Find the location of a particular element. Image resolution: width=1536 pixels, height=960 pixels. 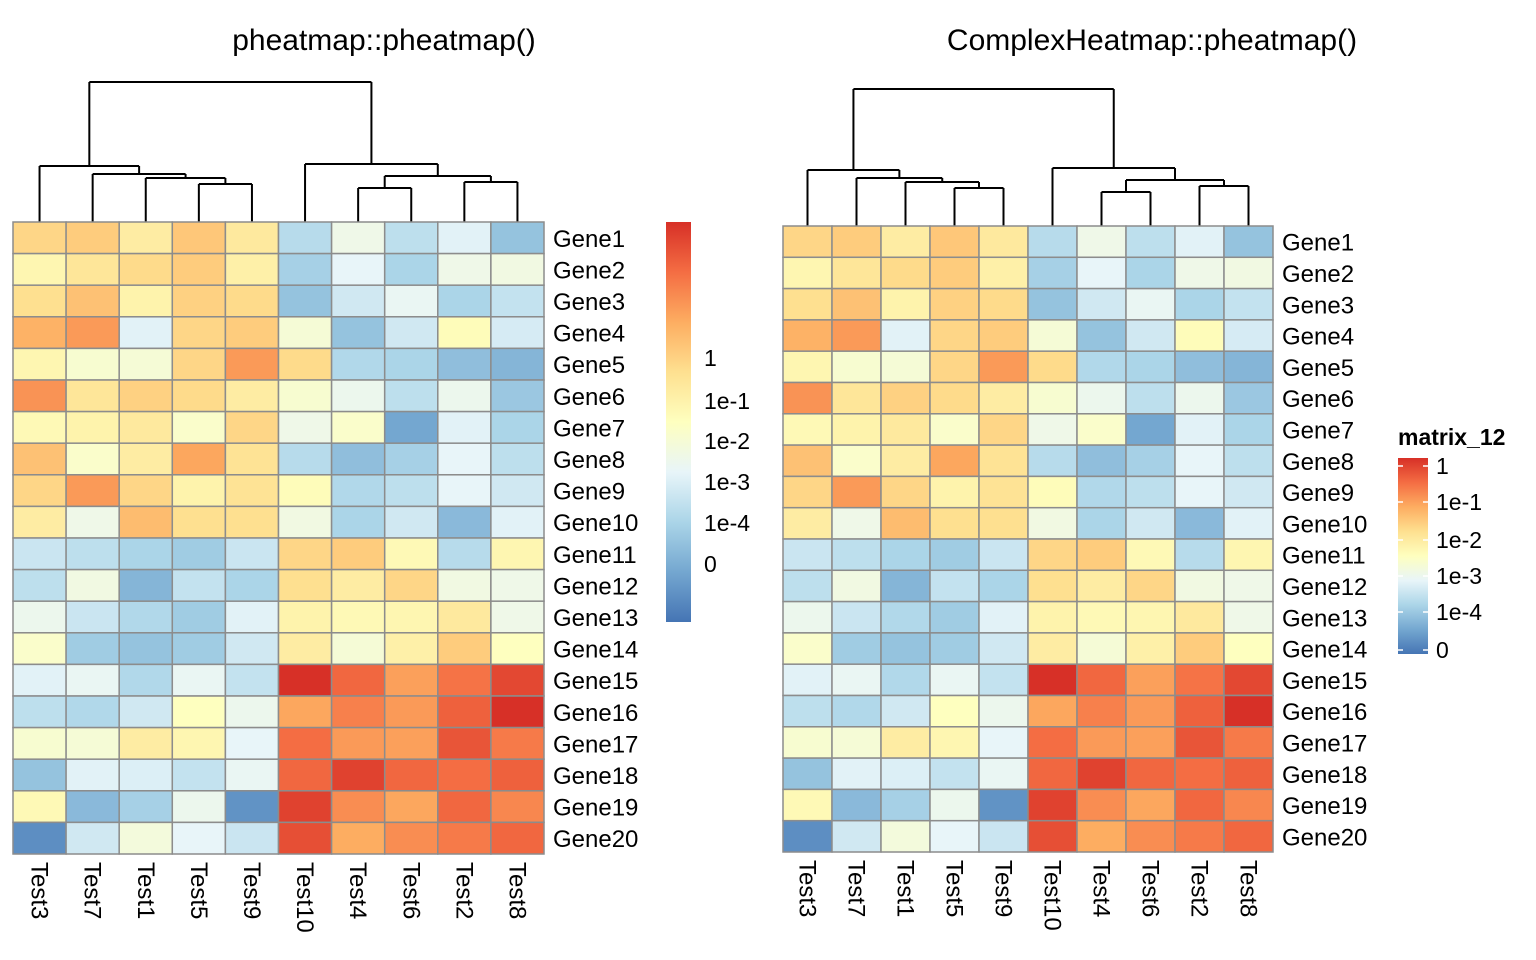

row-label: Gene3 is located at coordinates (1318, 305).